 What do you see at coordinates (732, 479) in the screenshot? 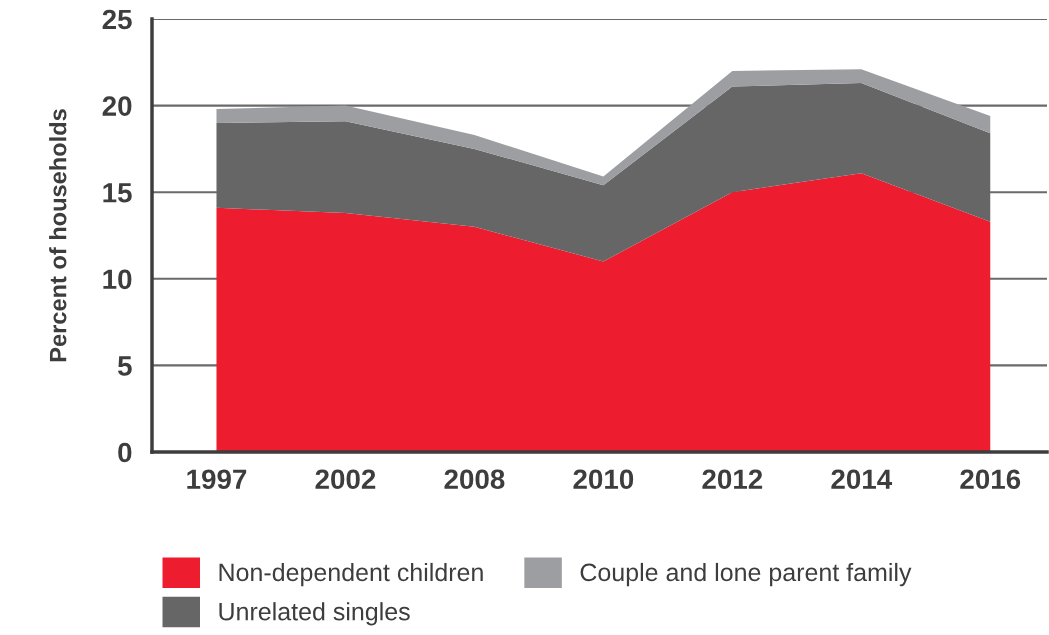
I see `x-tick-label: 2012` at bounding box center [732, 479].